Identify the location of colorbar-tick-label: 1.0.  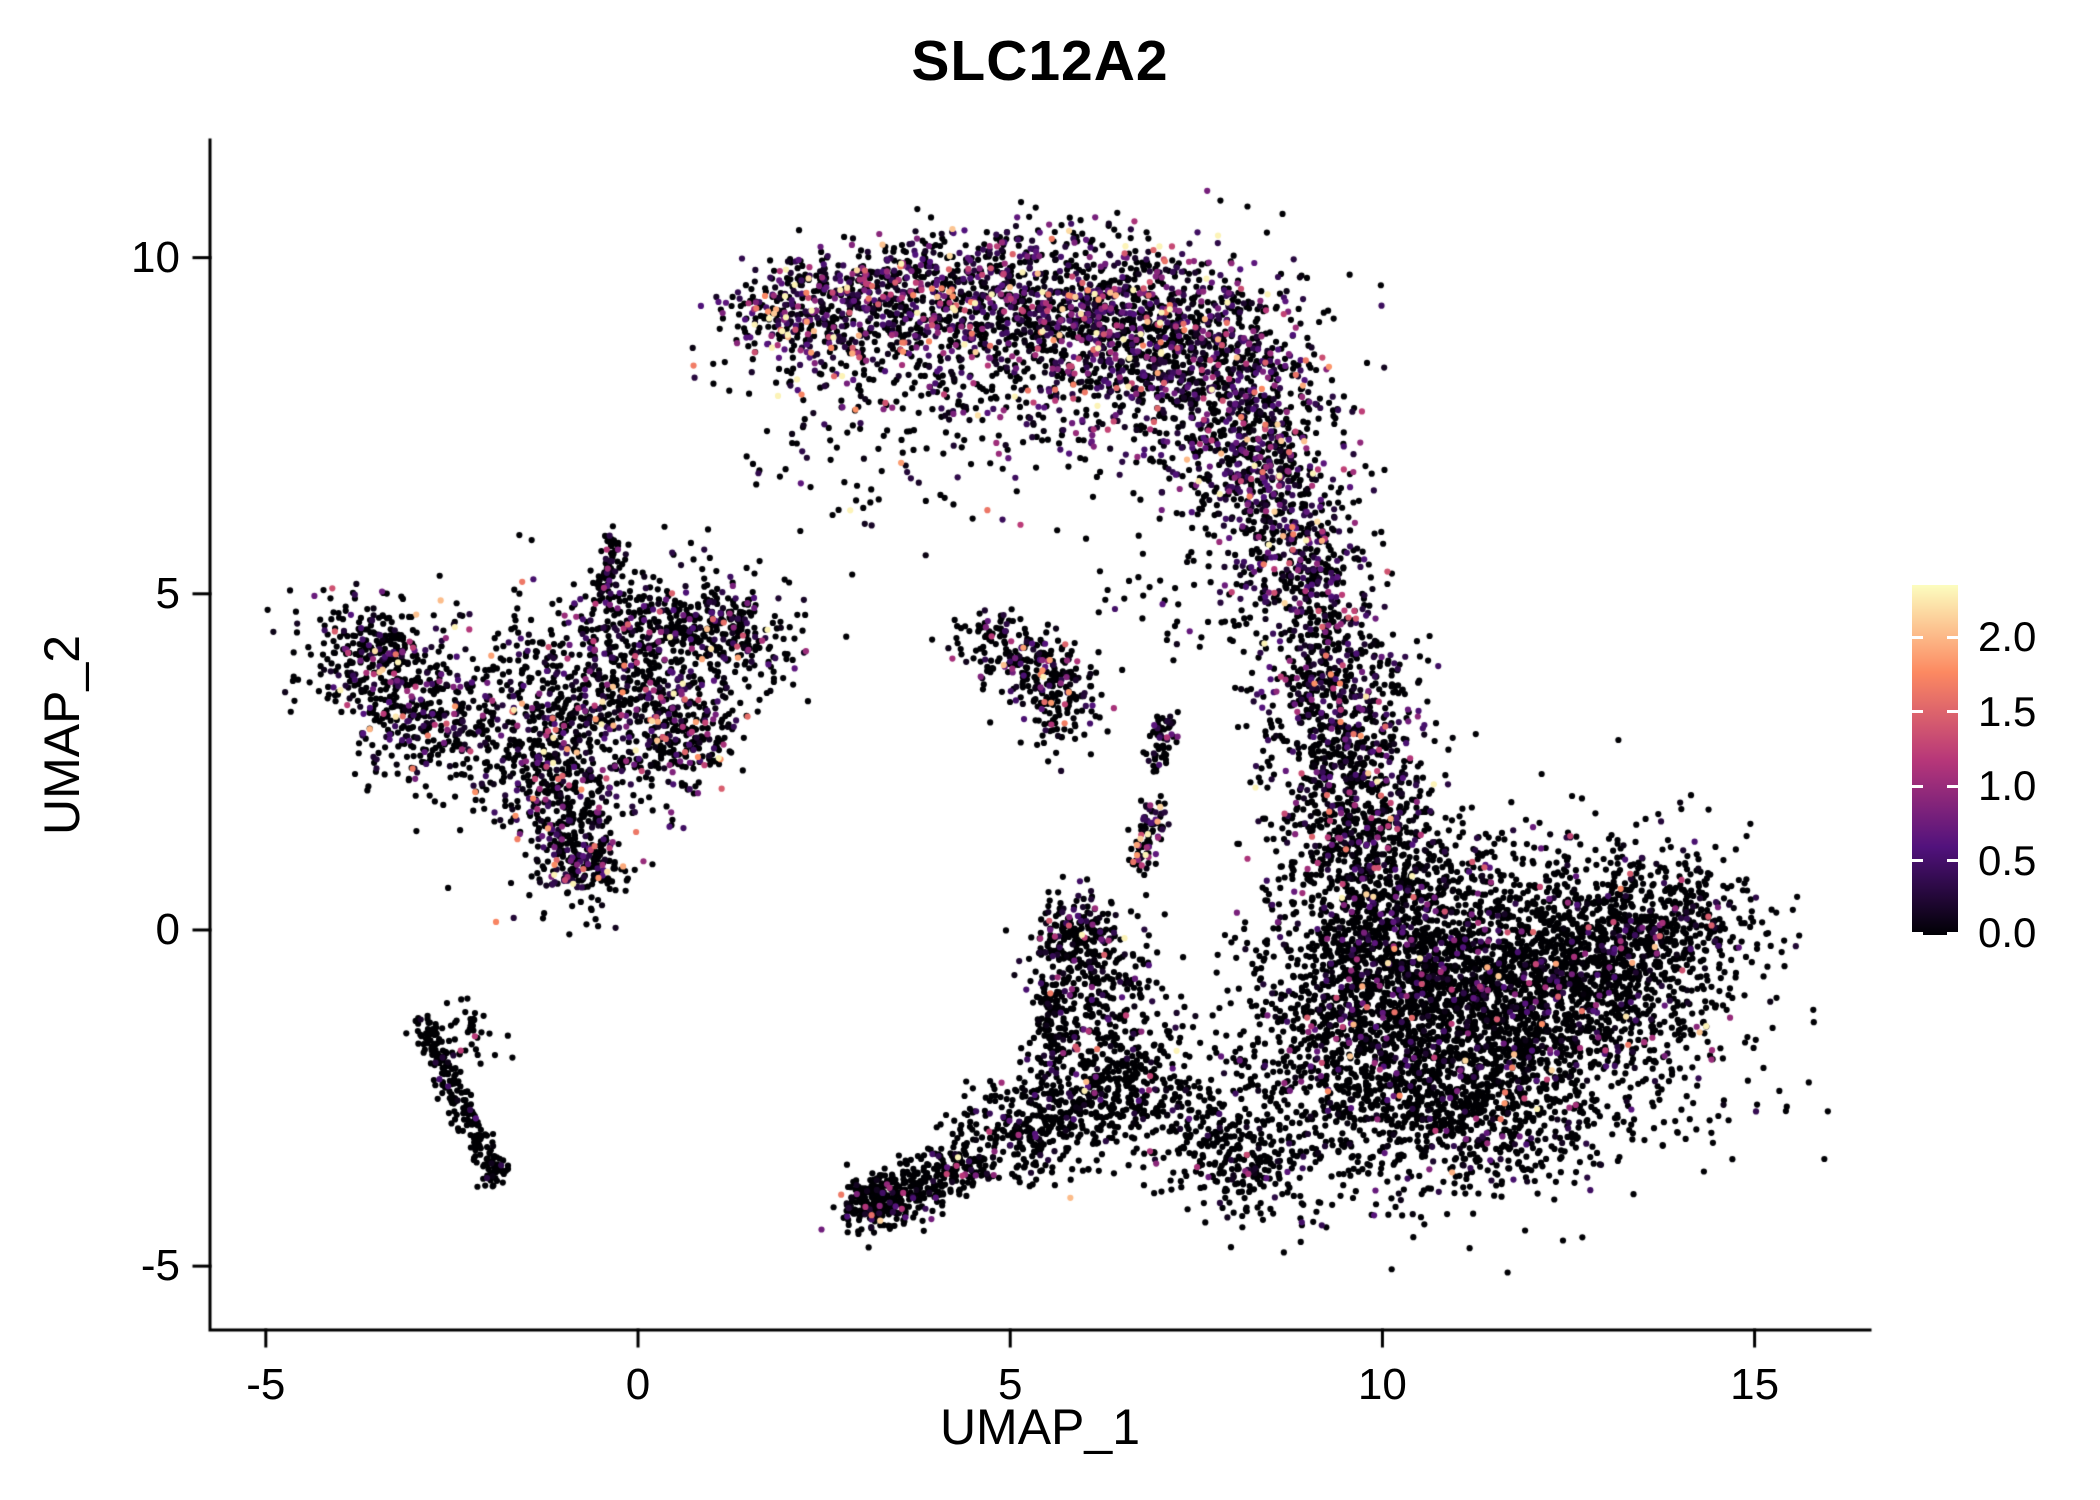
(2007, 786).